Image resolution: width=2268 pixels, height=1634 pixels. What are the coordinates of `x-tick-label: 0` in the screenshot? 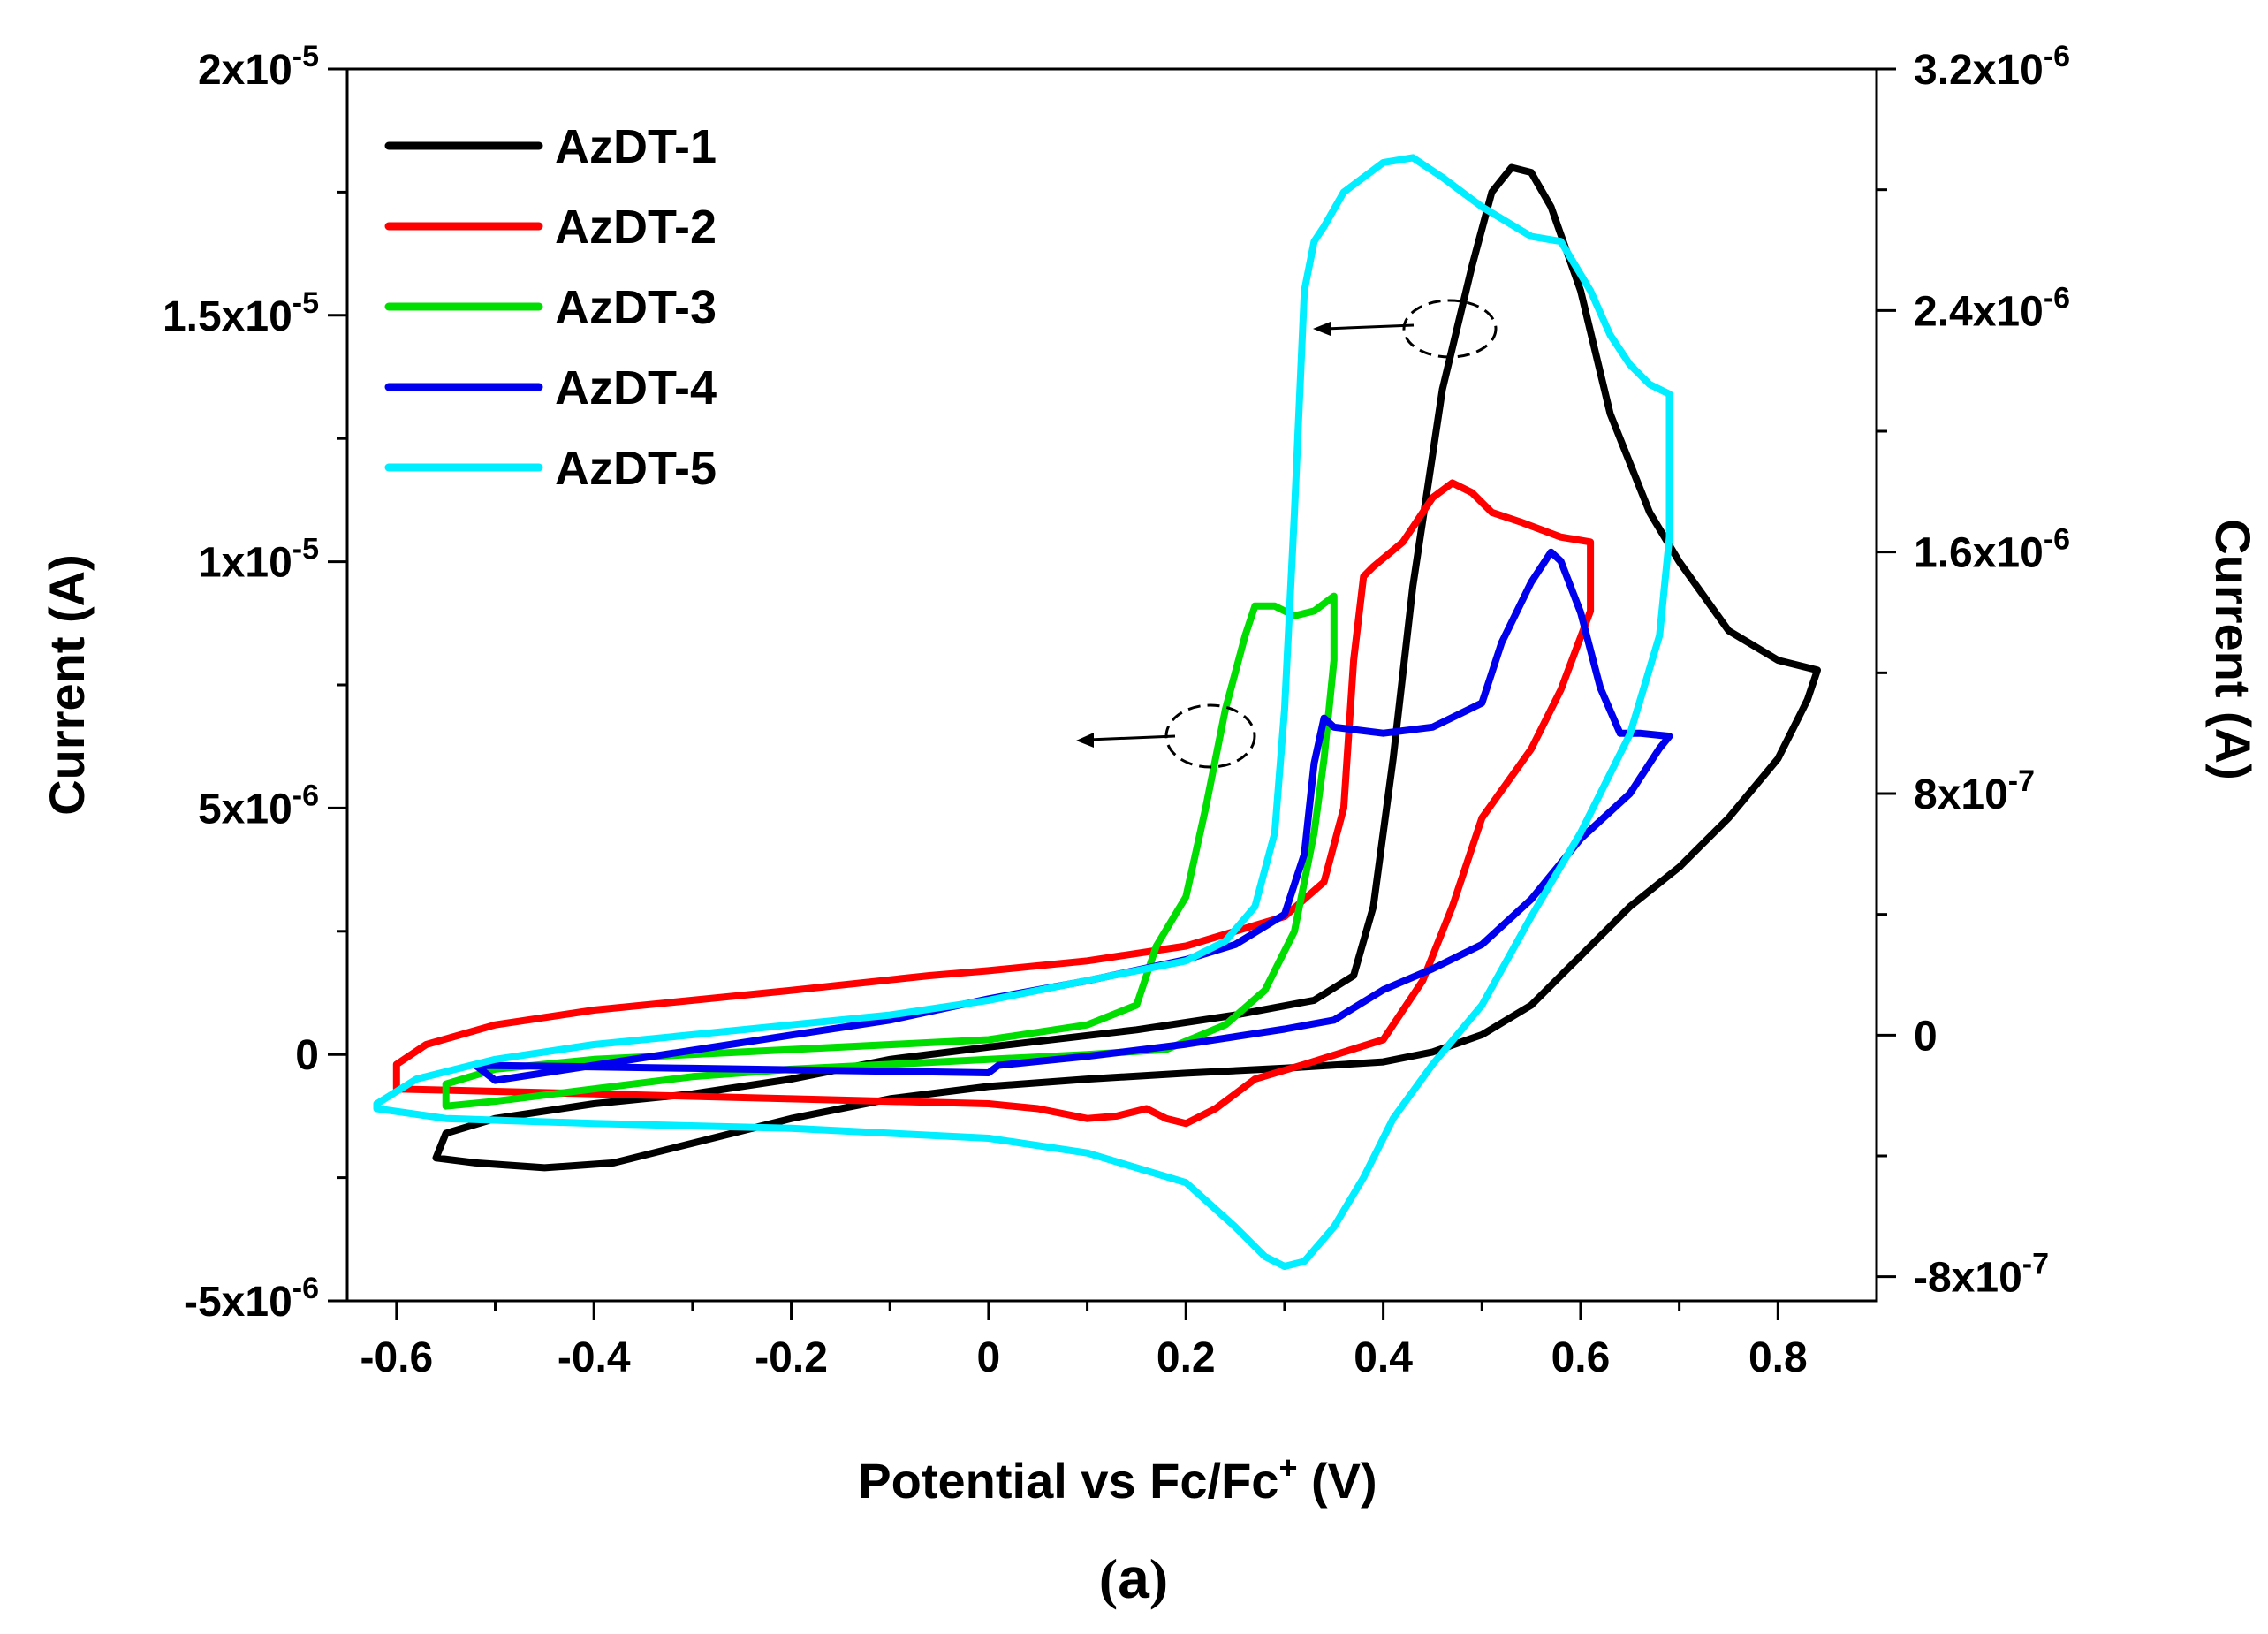 It's located at (989, 1357).